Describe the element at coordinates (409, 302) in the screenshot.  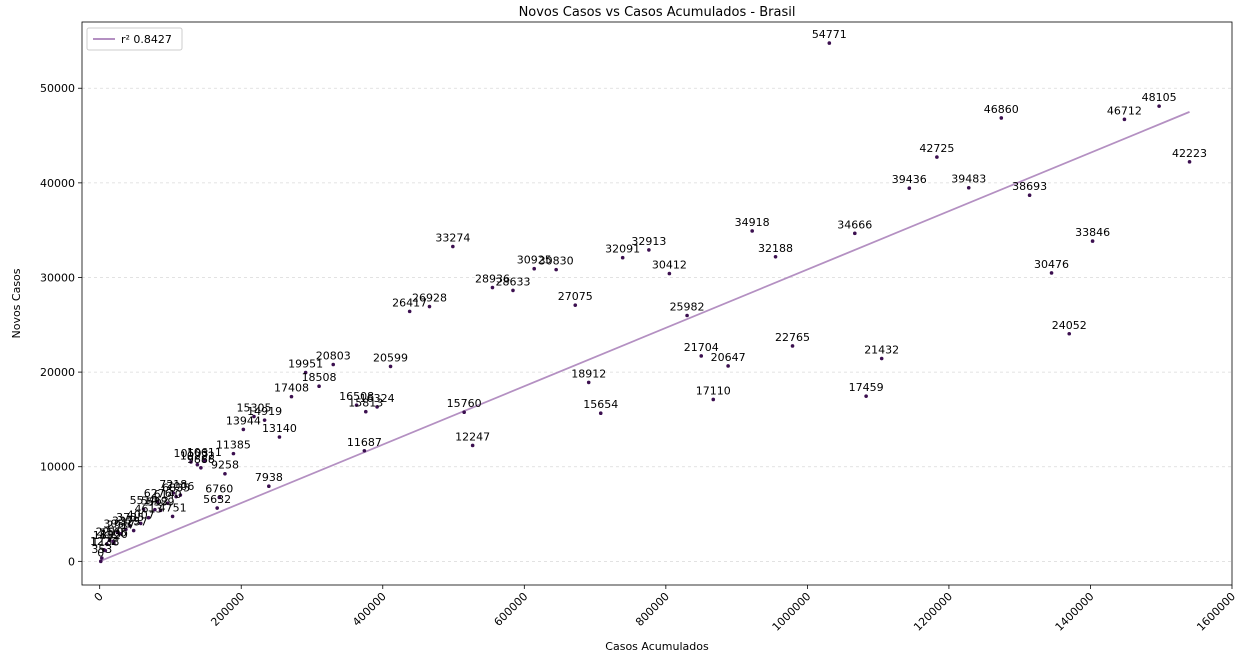
I see `data-label-24: 26417` at that location.